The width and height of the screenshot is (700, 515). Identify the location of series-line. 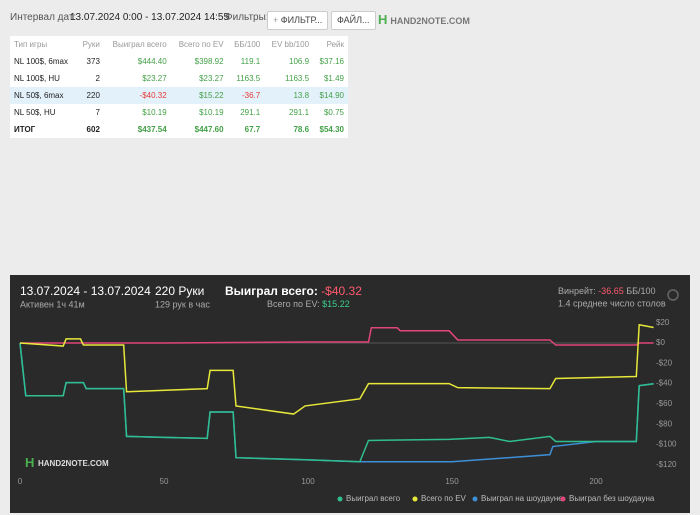
(337, 336).